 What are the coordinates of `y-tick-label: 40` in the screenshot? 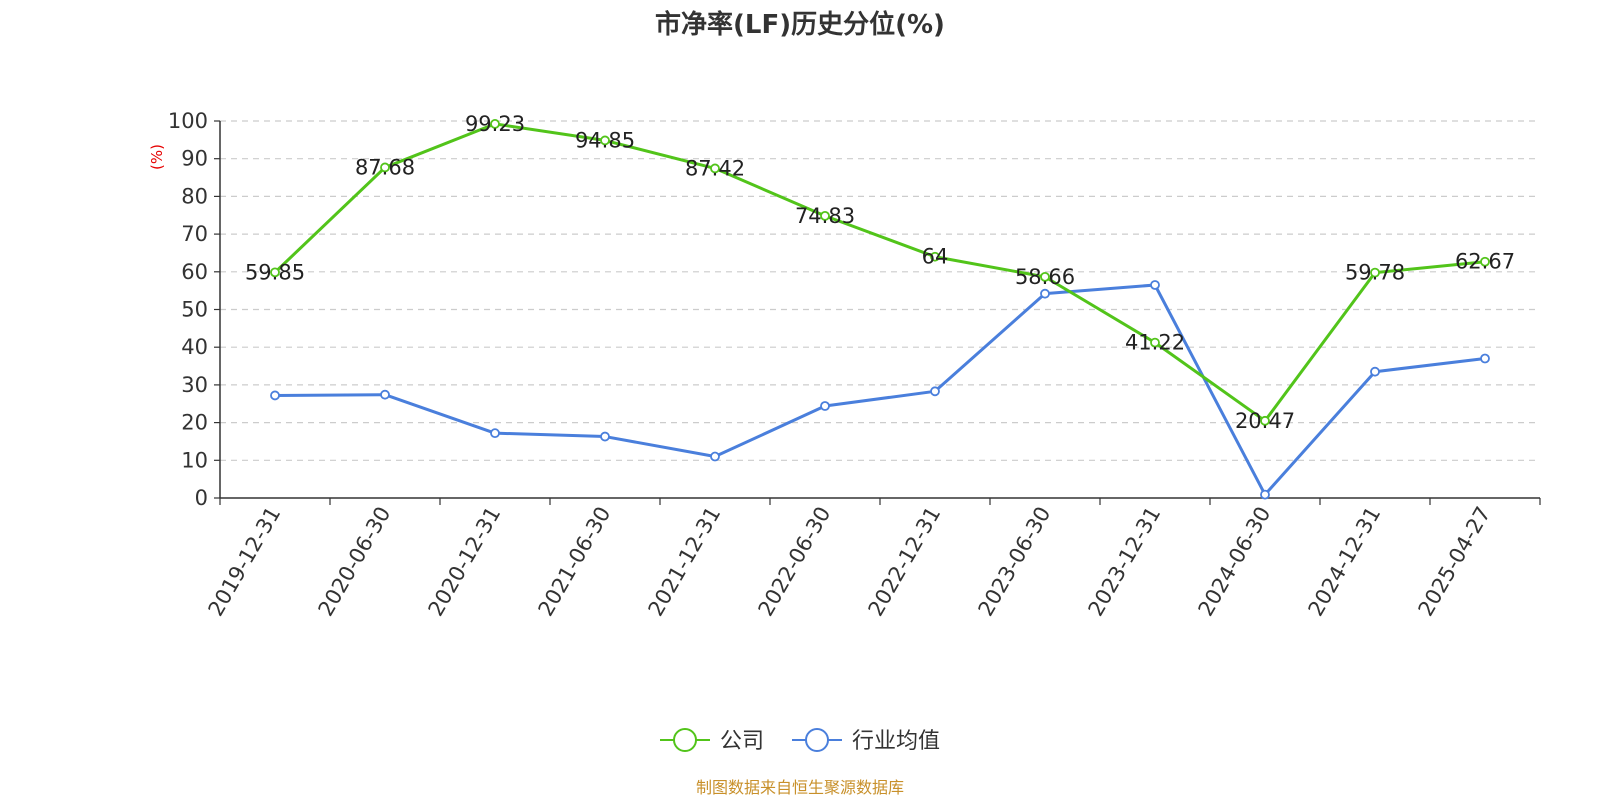 It's located at (194, 347).